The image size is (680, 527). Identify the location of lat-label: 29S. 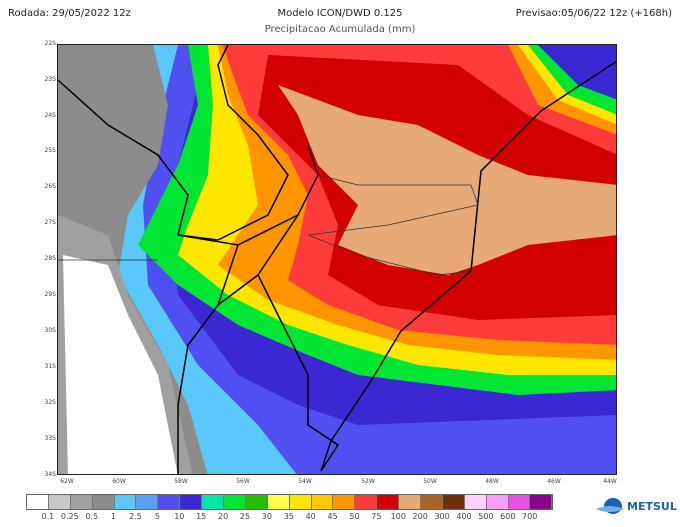
(50, 294).